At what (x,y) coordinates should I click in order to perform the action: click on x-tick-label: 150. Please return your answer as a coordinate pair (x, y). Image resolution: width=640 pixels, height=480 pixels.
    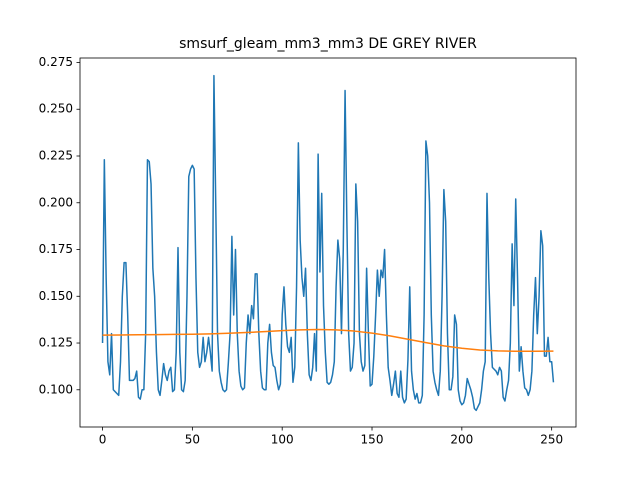
    Looking at the image, I should click on (372, 440).